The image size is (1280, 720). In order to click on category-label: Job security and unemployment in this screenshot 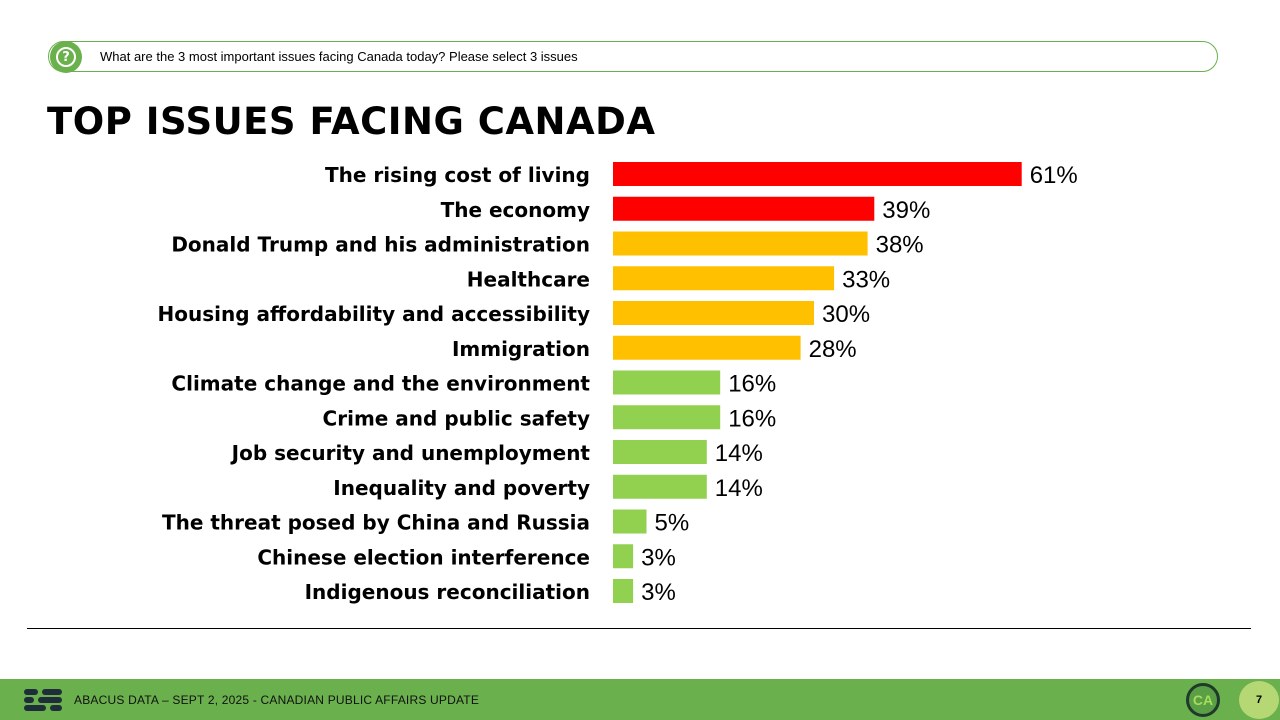, I will do `click(410, 453)`.